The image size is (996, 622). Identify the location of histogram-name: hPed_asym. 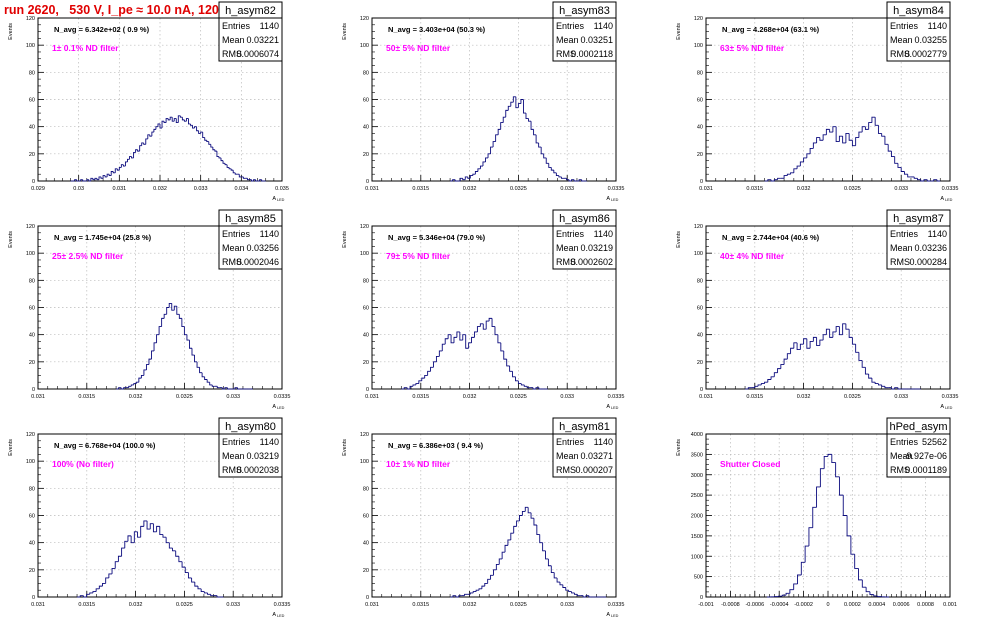
(918, 427).